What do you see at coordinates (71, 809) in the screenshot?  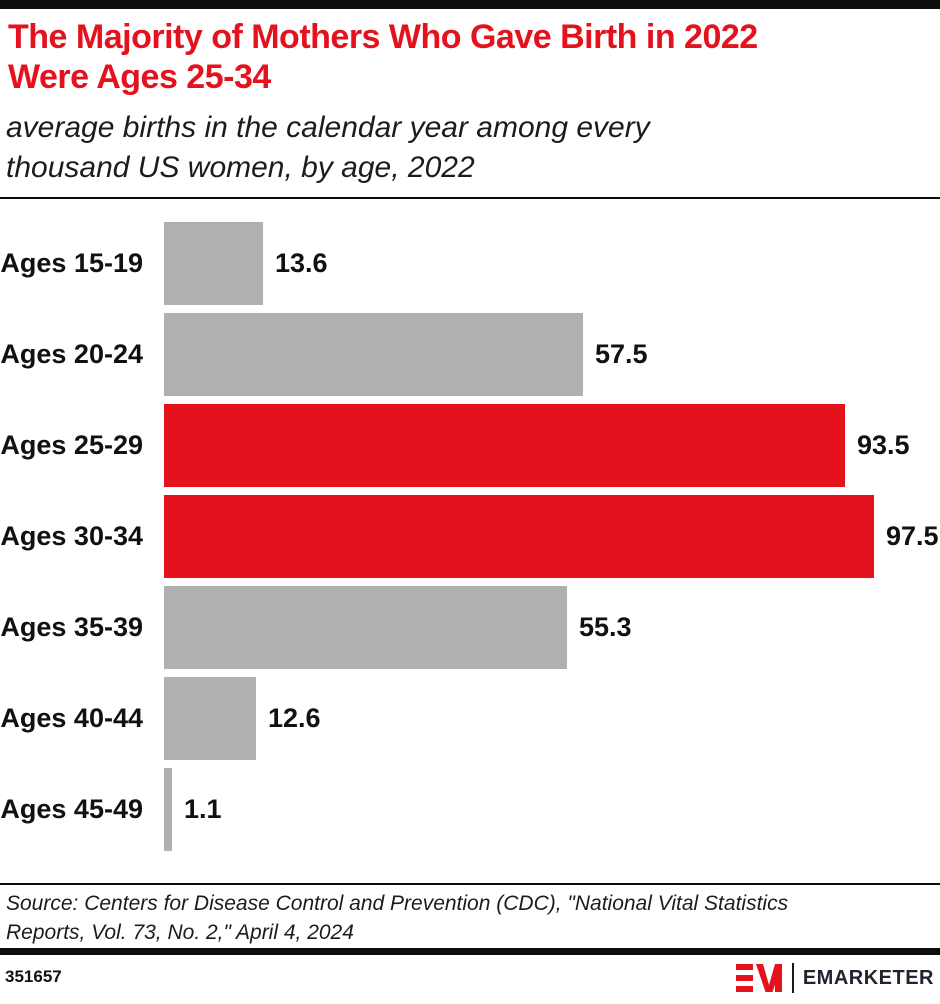 I see `category-label: Ages 45-49` at bounding box center [71, 809].